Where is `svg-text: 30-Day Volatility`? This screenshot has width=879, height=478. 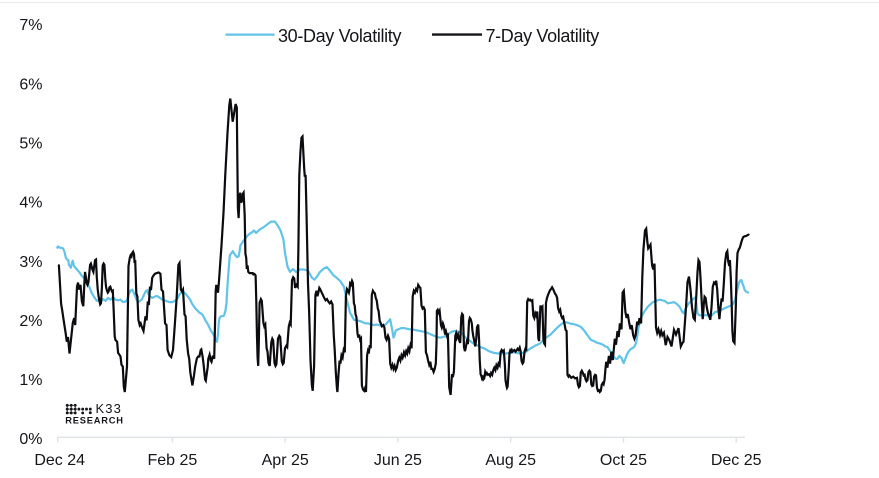 svg-text: 30-Day Volatility is located at coordinates (339, 36).